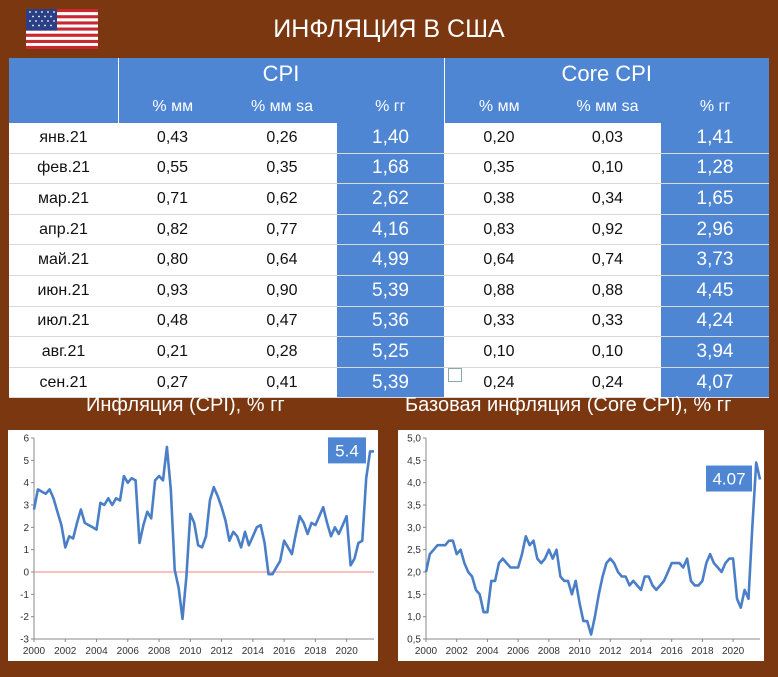 The height and width of the screenshot is (677, 778). I want to click on paste-options-icon, so click(455, 375).